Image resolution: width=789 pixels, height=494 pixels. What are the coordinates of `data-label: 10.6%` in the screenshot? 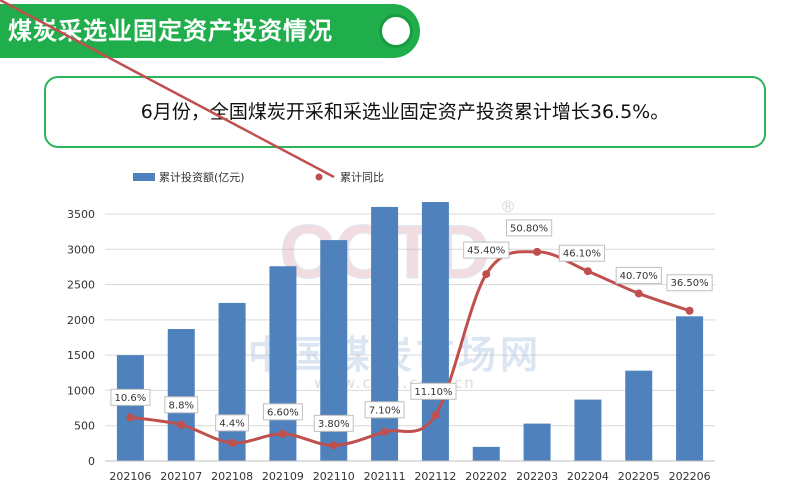 It's located at (130, 397).